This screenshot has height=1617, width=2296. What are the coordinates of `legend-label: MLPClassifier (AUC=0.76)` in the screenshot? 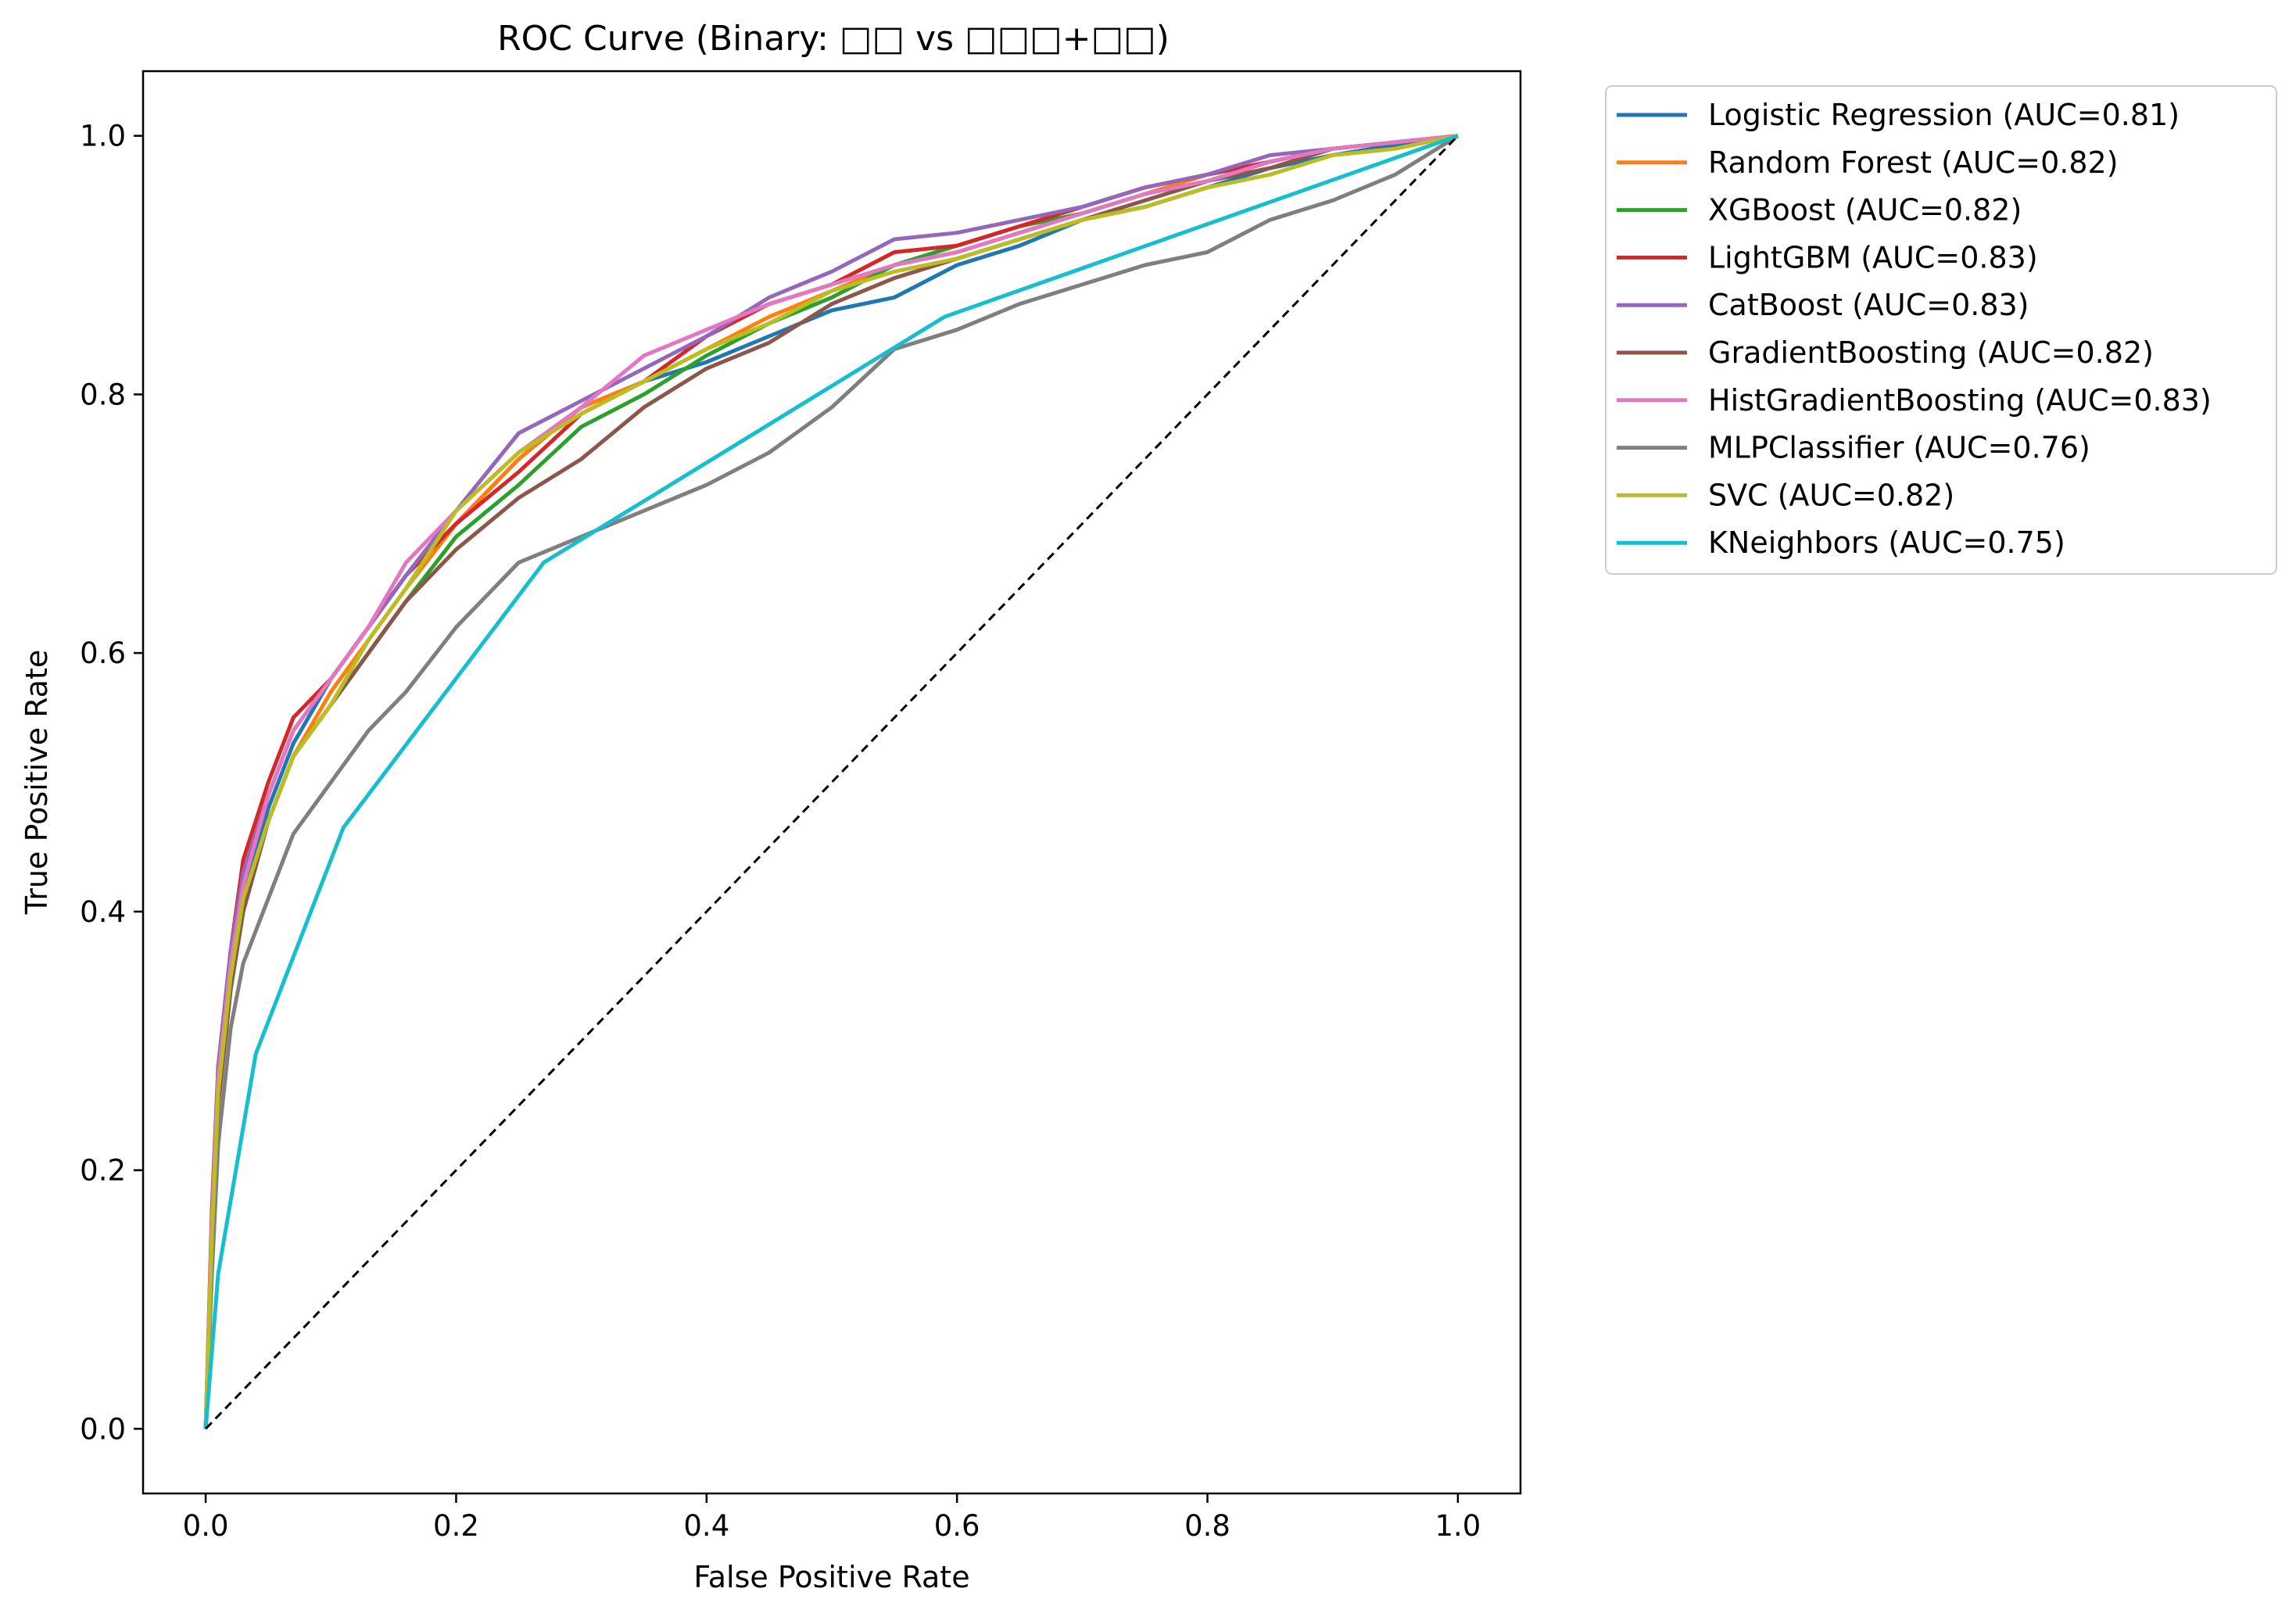 It's located at (1899, 448).